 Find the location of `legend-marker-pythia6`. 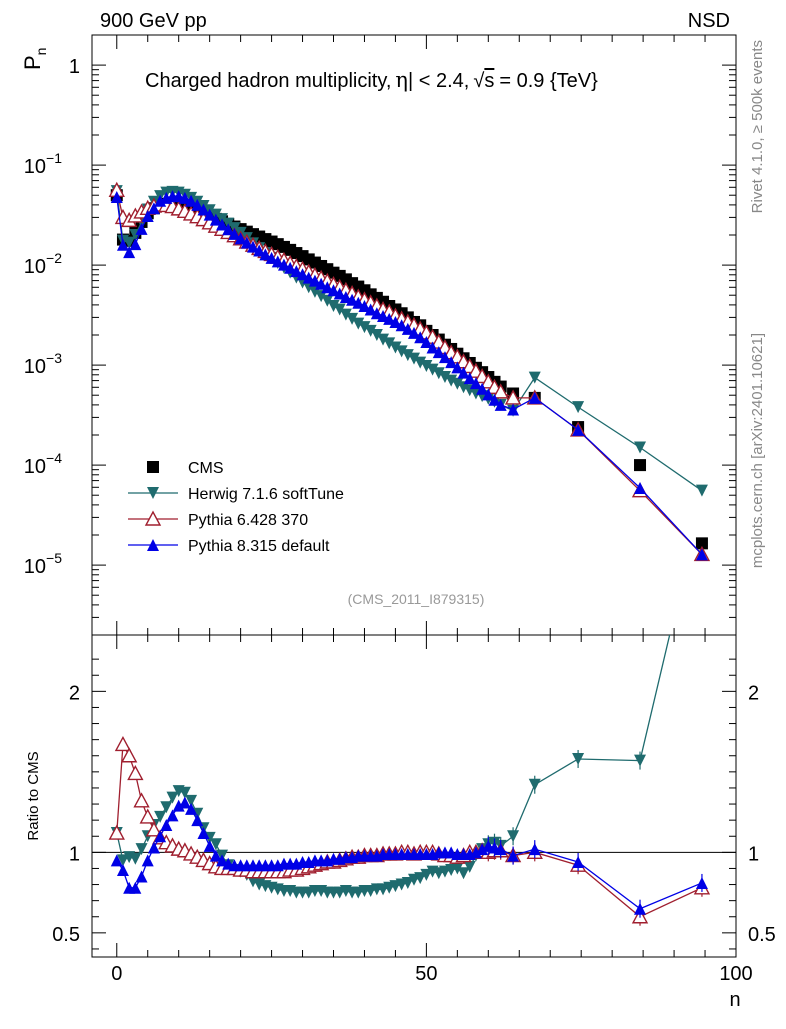

legend-marker-pythia6 is located at coordinates (153, 518).